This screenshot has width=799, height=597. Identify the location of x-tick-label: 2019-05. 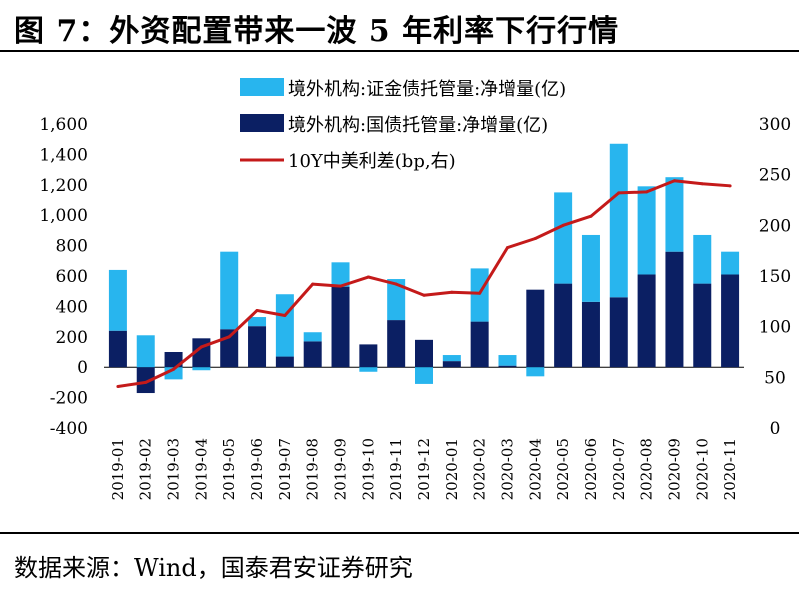
(229, 469).